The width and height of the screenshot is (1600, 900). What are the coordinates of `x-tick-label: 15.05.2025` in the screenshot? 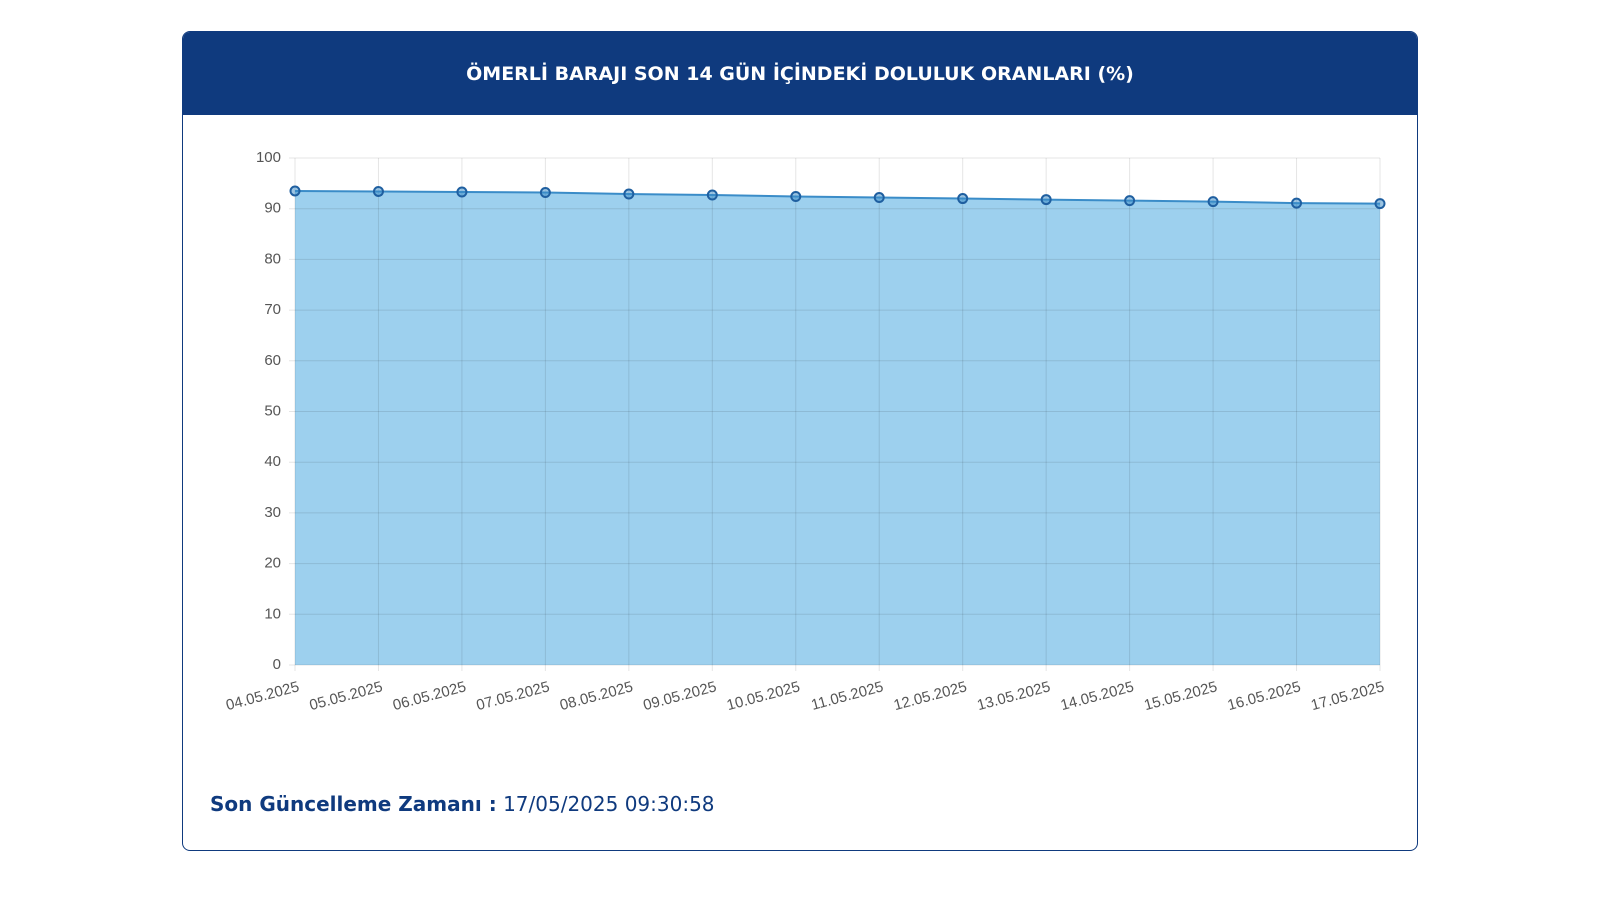 It's located at (1180, 696).